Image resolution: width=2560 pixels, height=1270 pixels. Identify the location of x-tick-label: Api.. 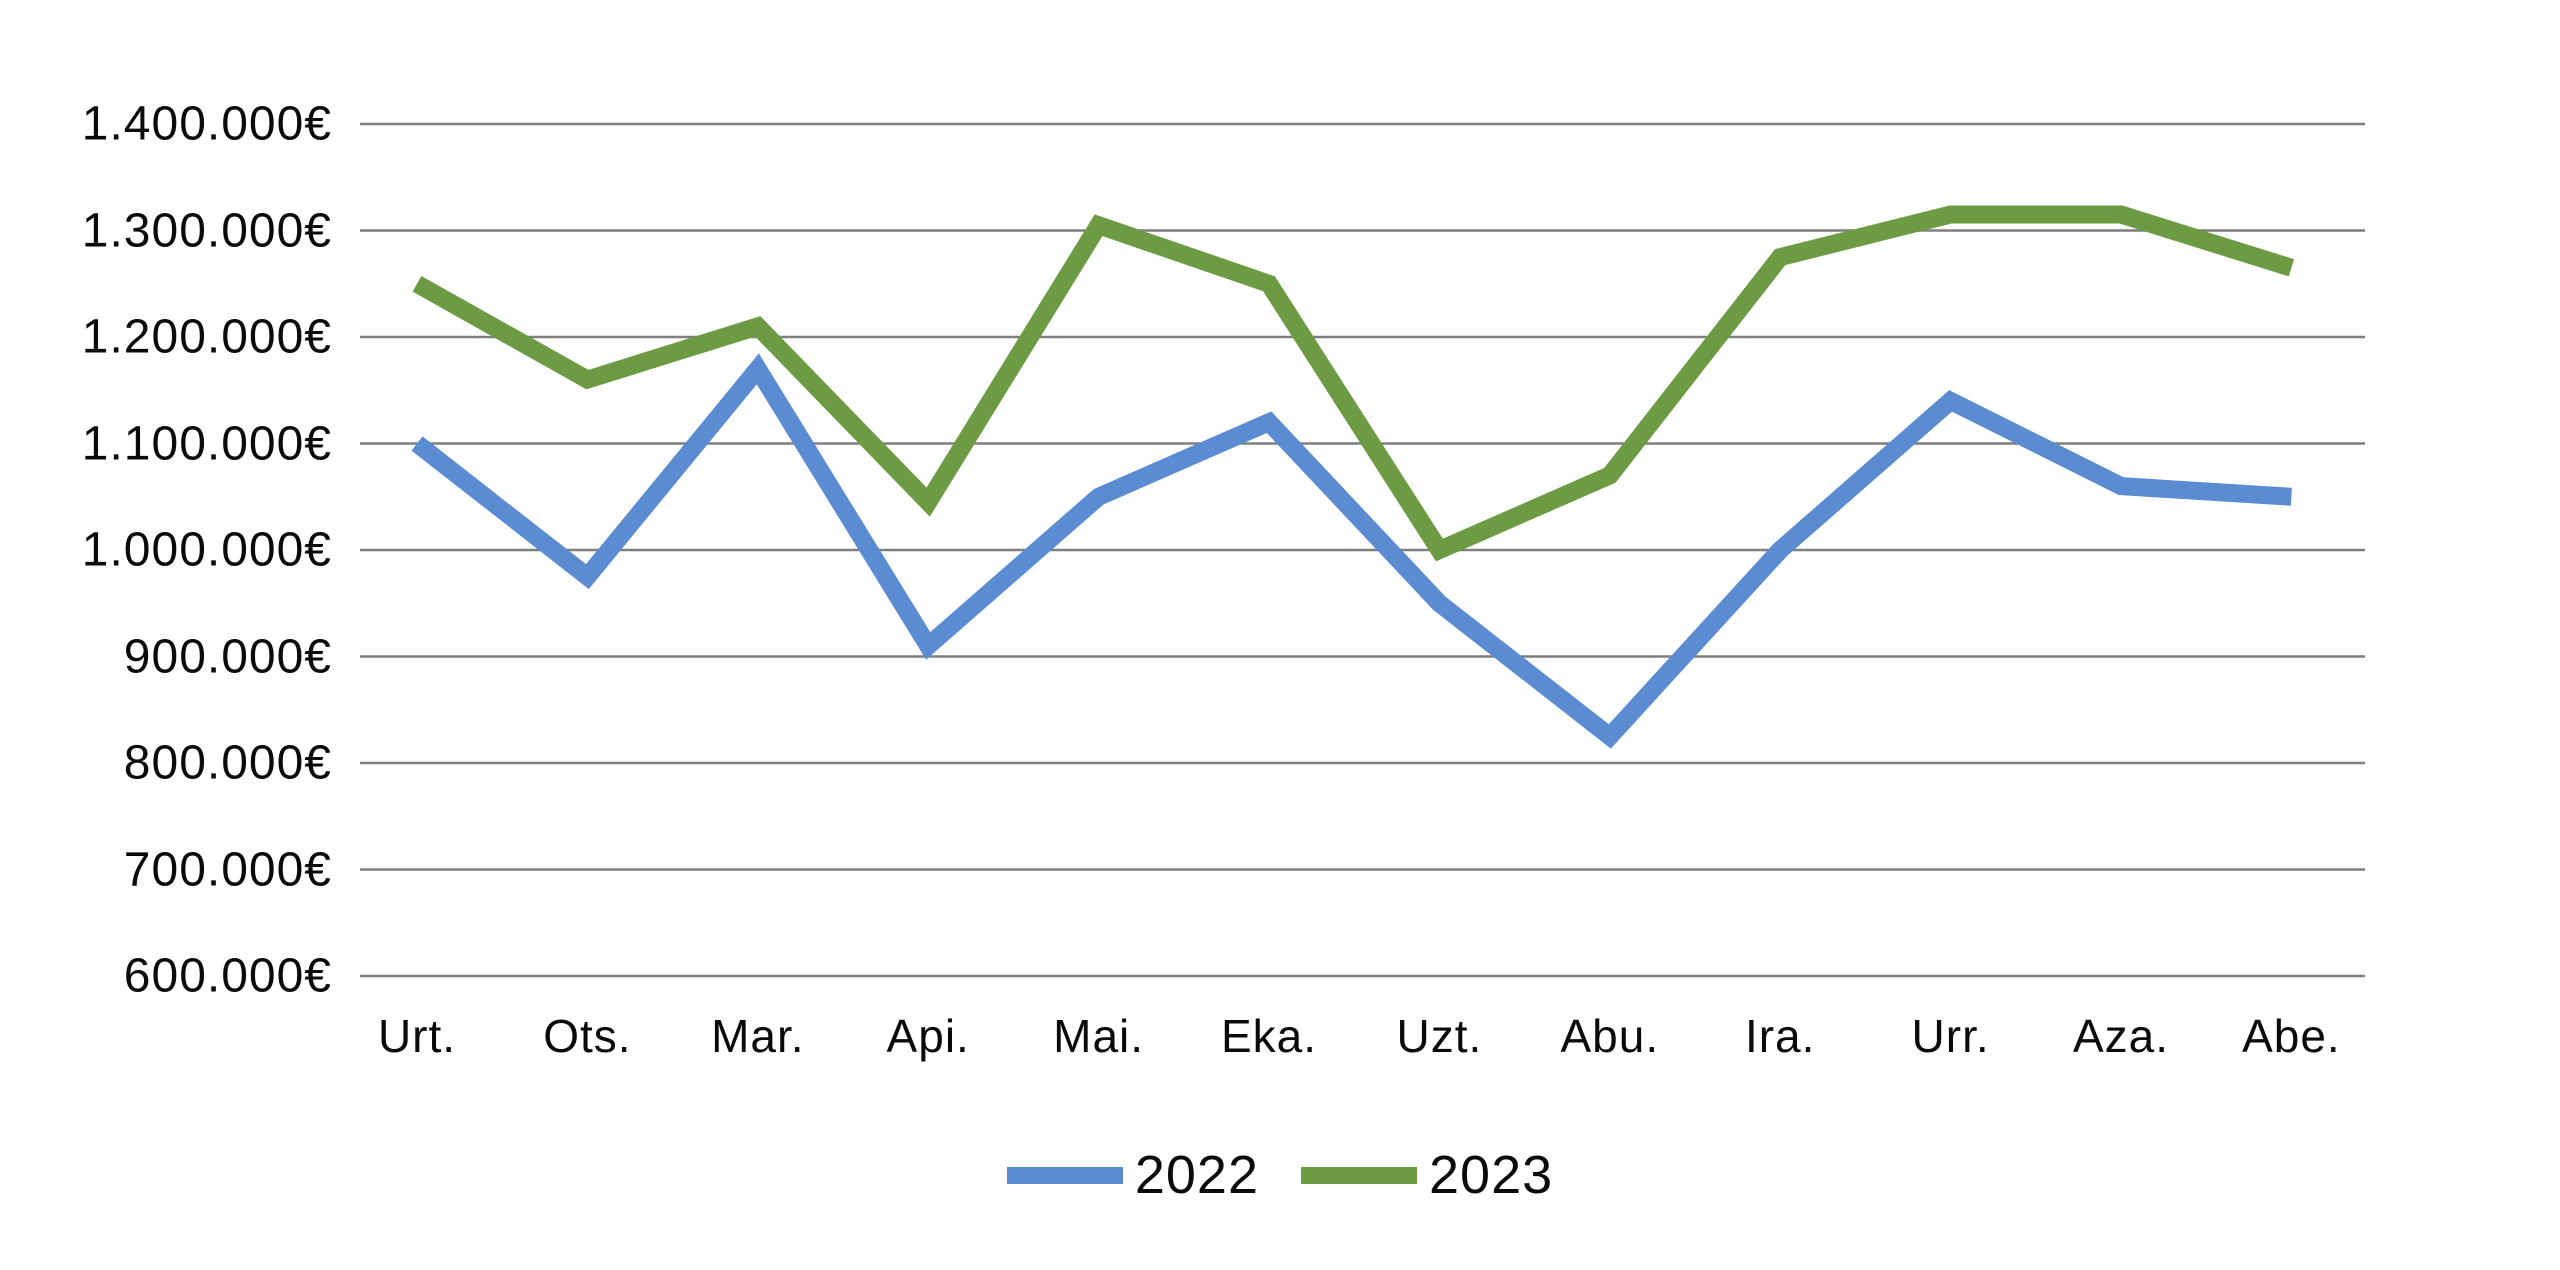
(928, 1036).